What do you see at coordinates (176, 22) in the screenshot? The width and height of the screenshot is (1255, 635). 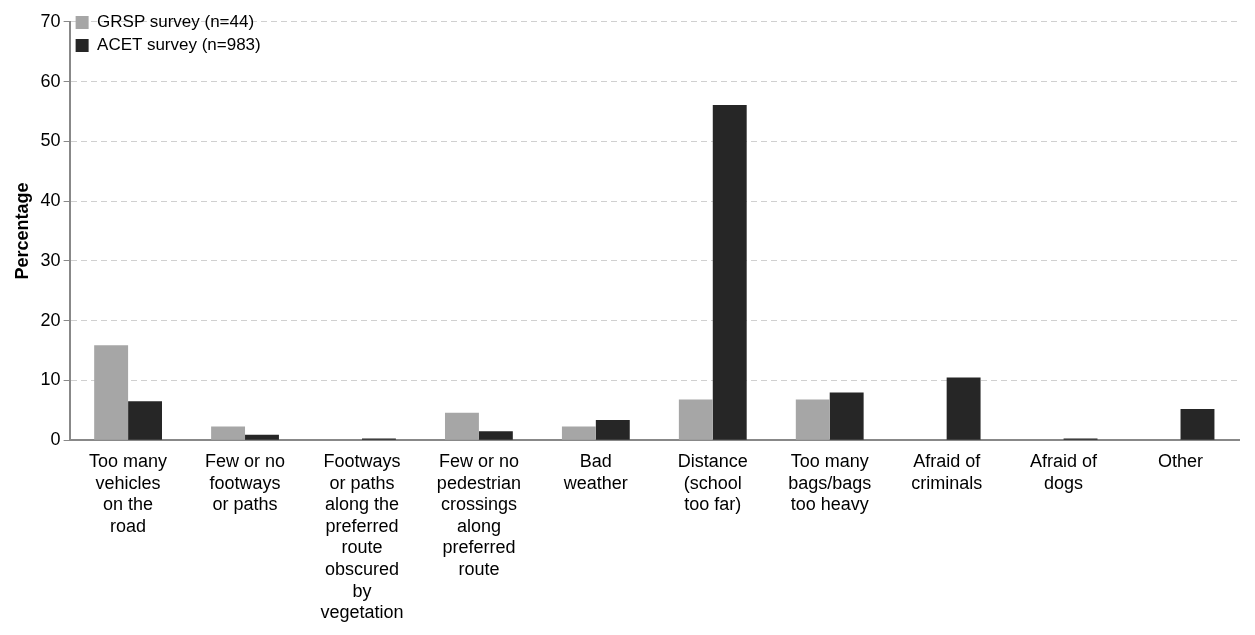 I see `legend-label: GRSP survey (n=44)` at bounding box center [176, 22].